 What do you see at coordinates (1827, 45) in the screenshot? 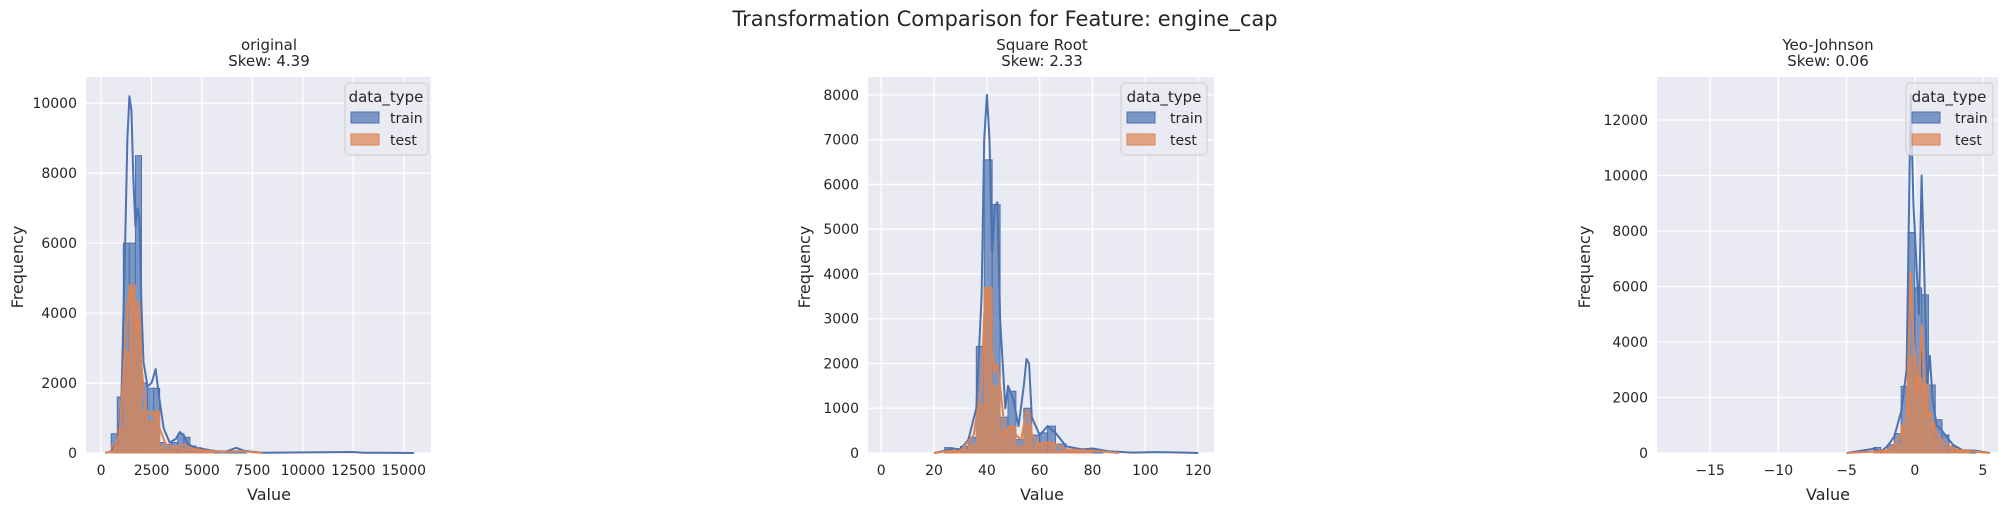
I see `panel-title: Yeo-Johnson` at bounding box center [1827, 45].